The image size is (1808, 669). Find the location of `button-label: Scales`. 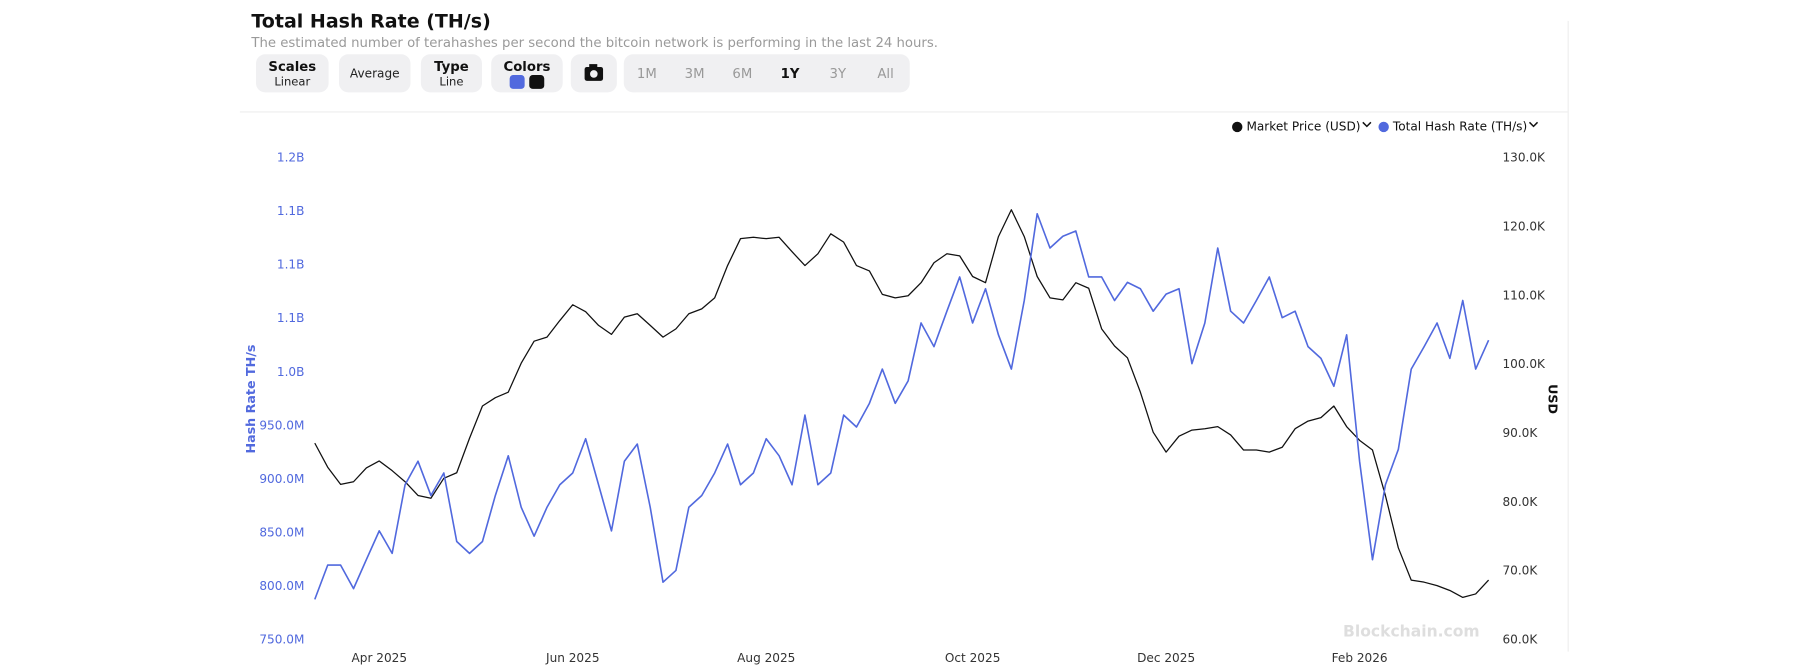

button-label: Scales is located at coordinates (292, 67).